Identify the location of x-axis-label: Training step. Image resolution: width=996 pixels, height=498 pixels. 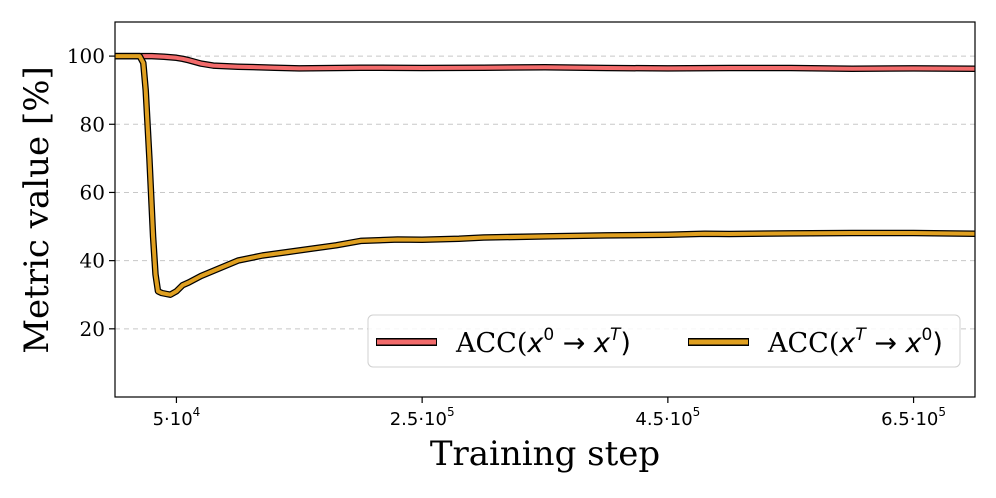
(545, 454).